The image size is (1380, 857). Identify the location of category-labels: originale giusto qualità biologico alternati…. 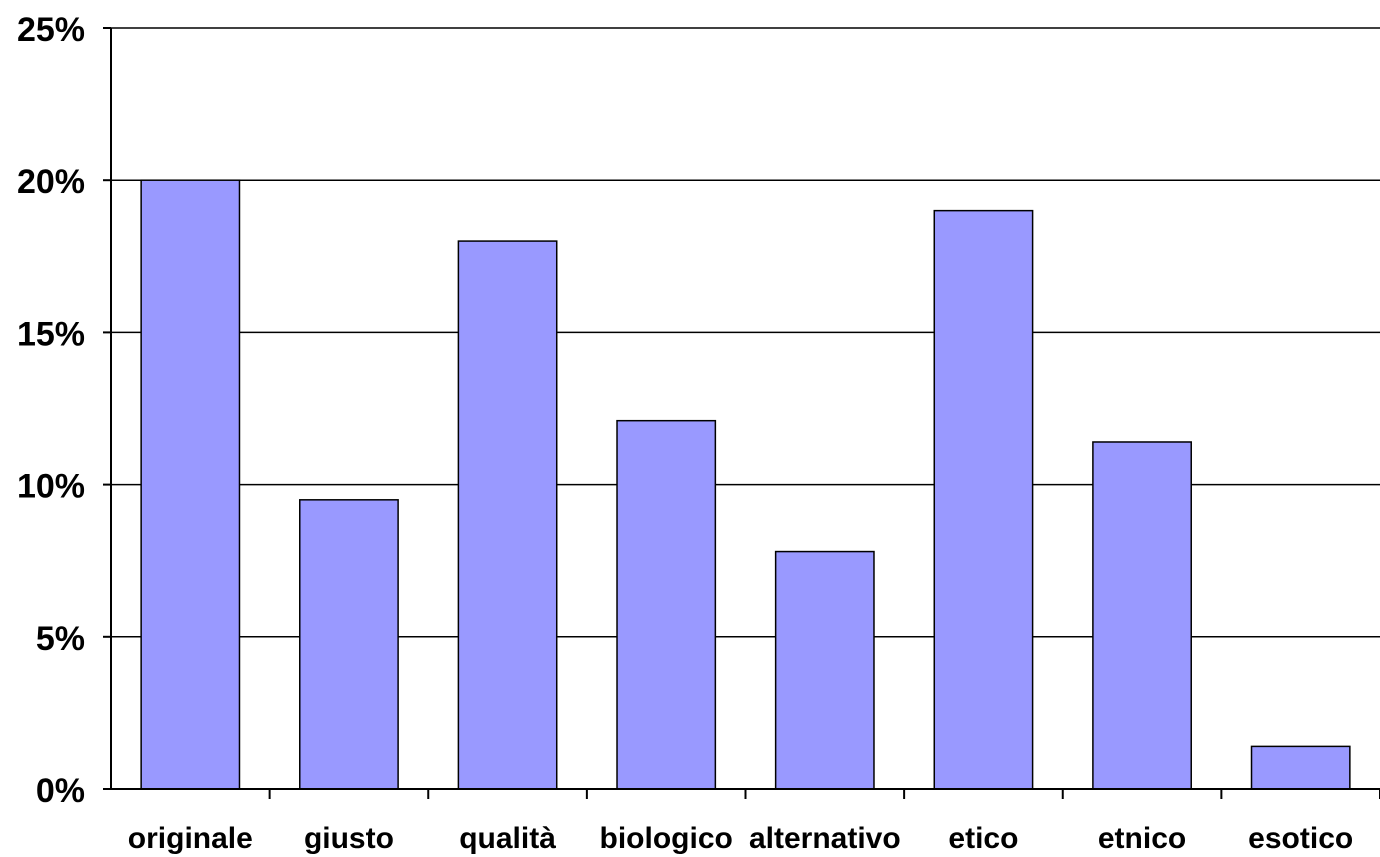
(740, 838).